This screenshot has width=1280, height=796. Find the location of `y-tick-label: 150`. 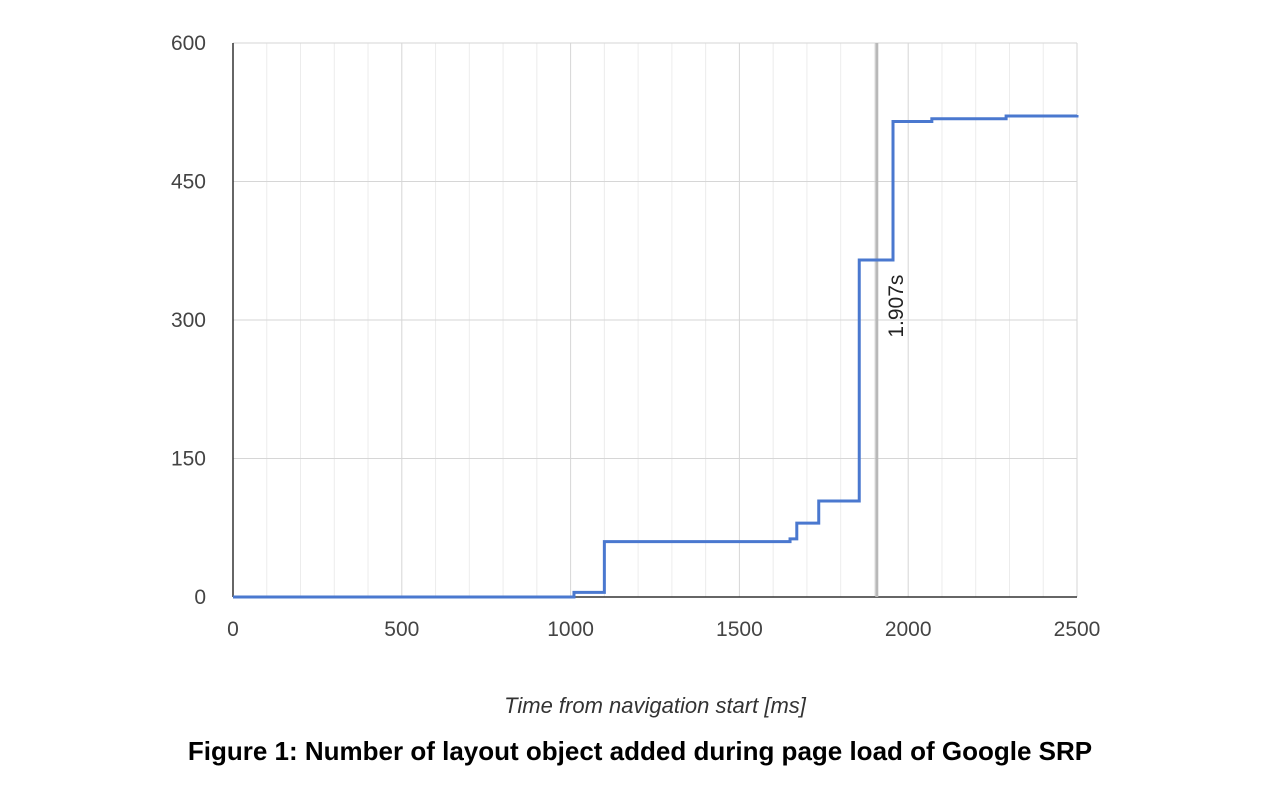

y-tick-label: 150 is located at coordinates (188, 459).